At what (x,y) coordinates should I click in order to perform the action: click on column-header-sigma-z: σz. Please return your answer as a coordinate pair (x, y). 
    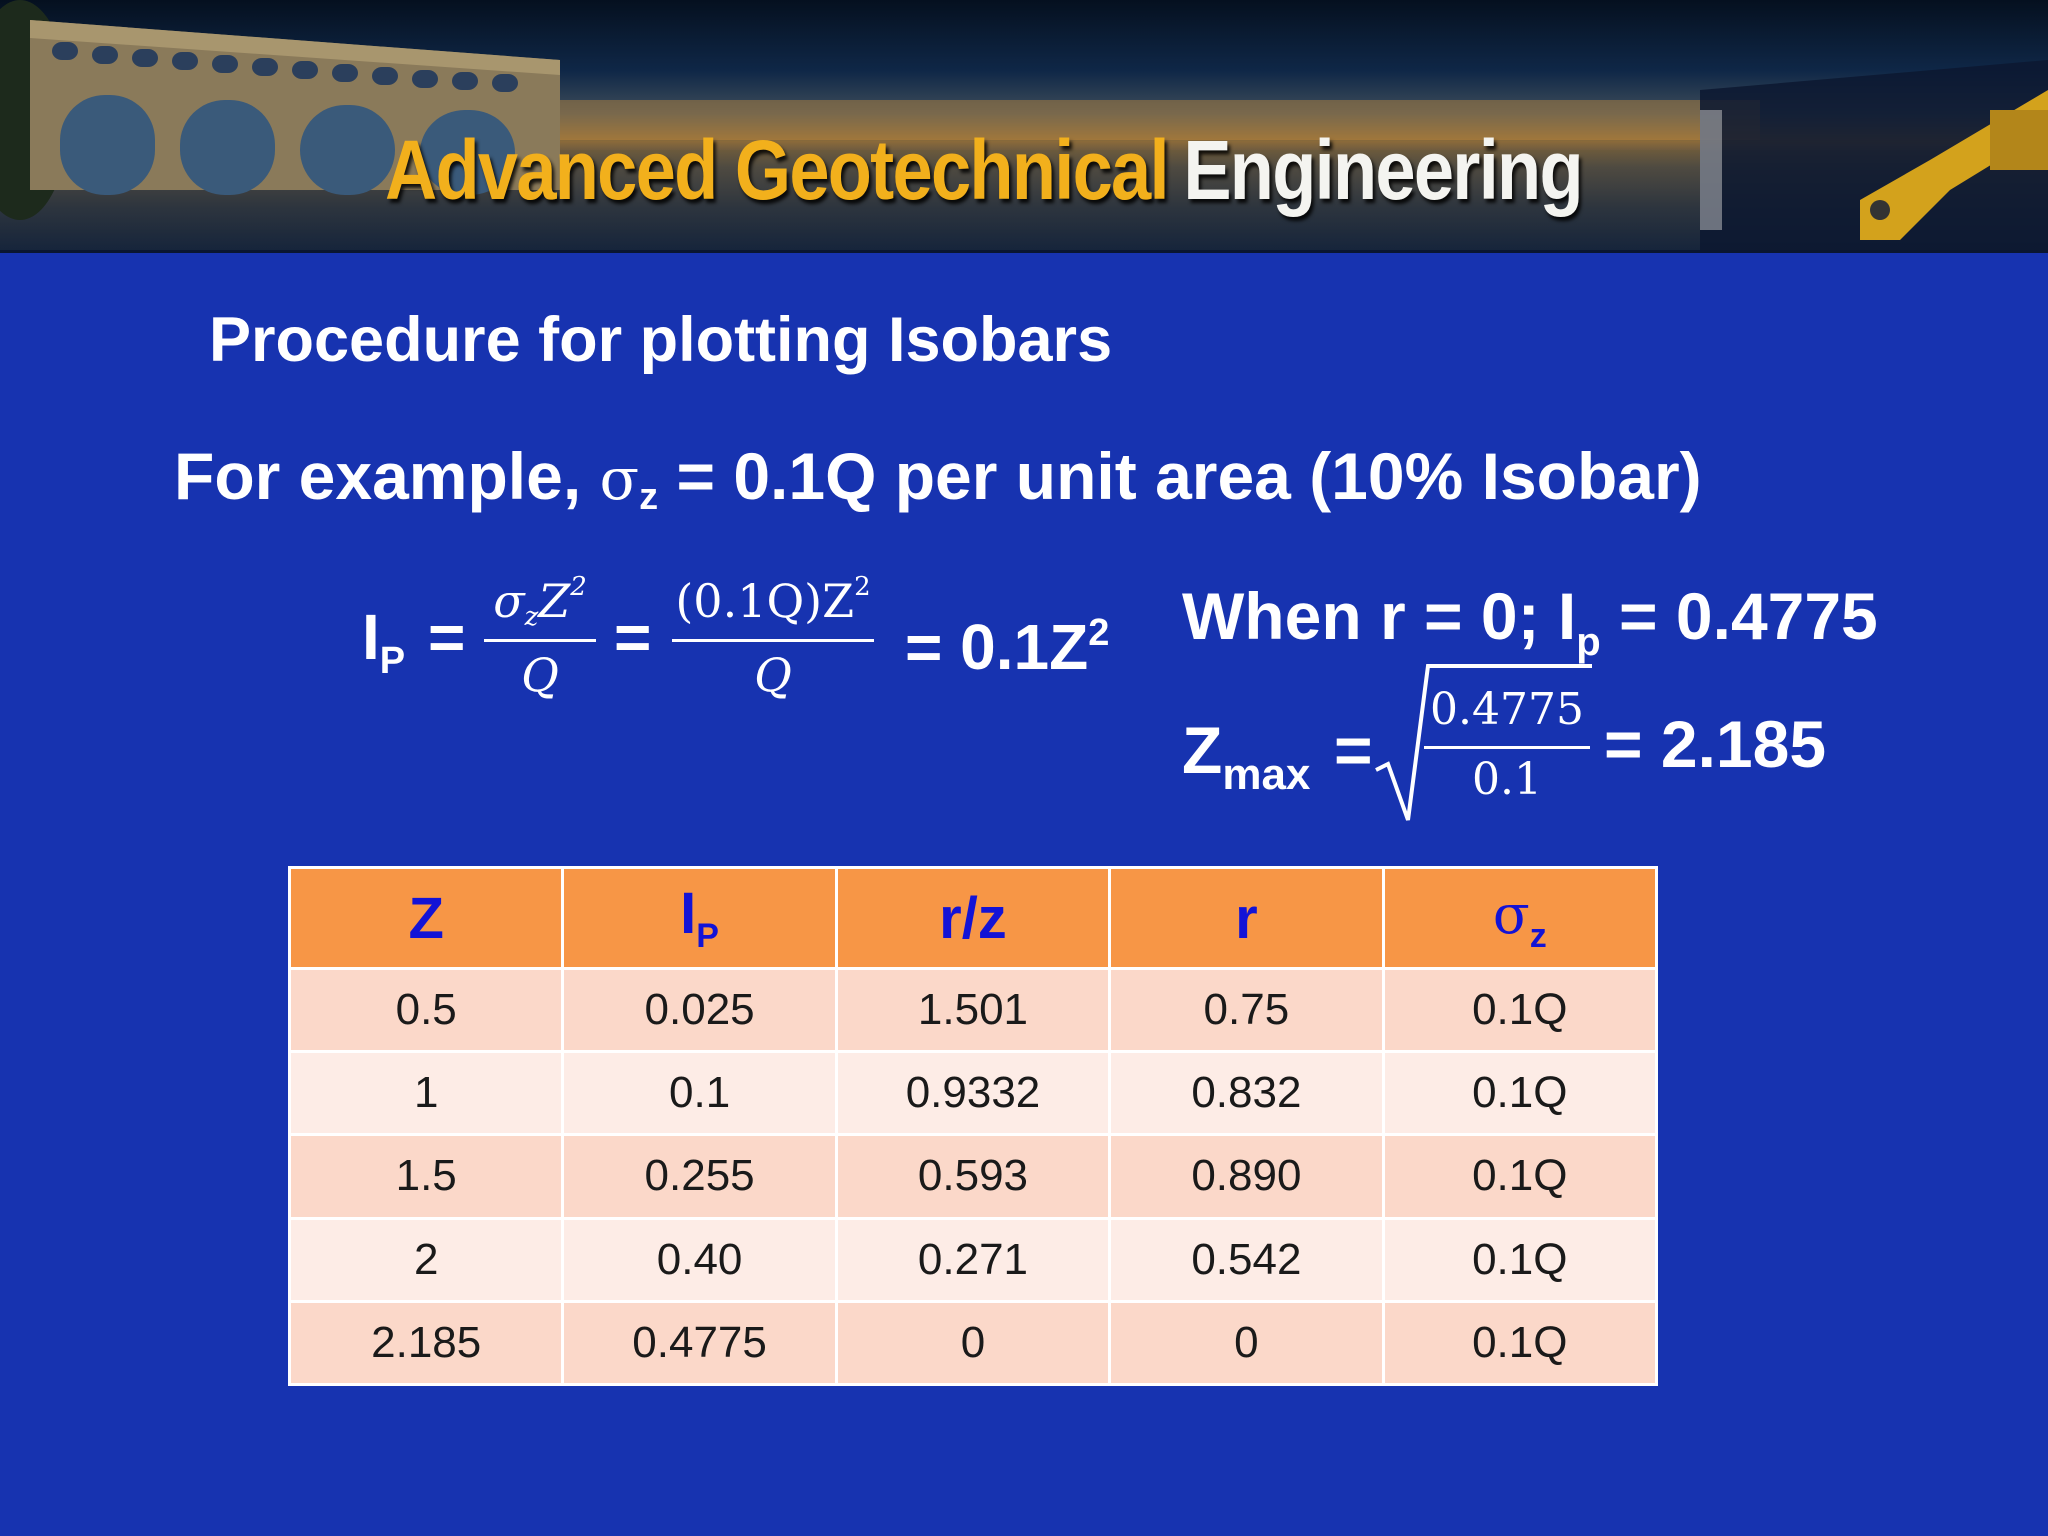
    Looking at the image, I should click on (1519, 918).